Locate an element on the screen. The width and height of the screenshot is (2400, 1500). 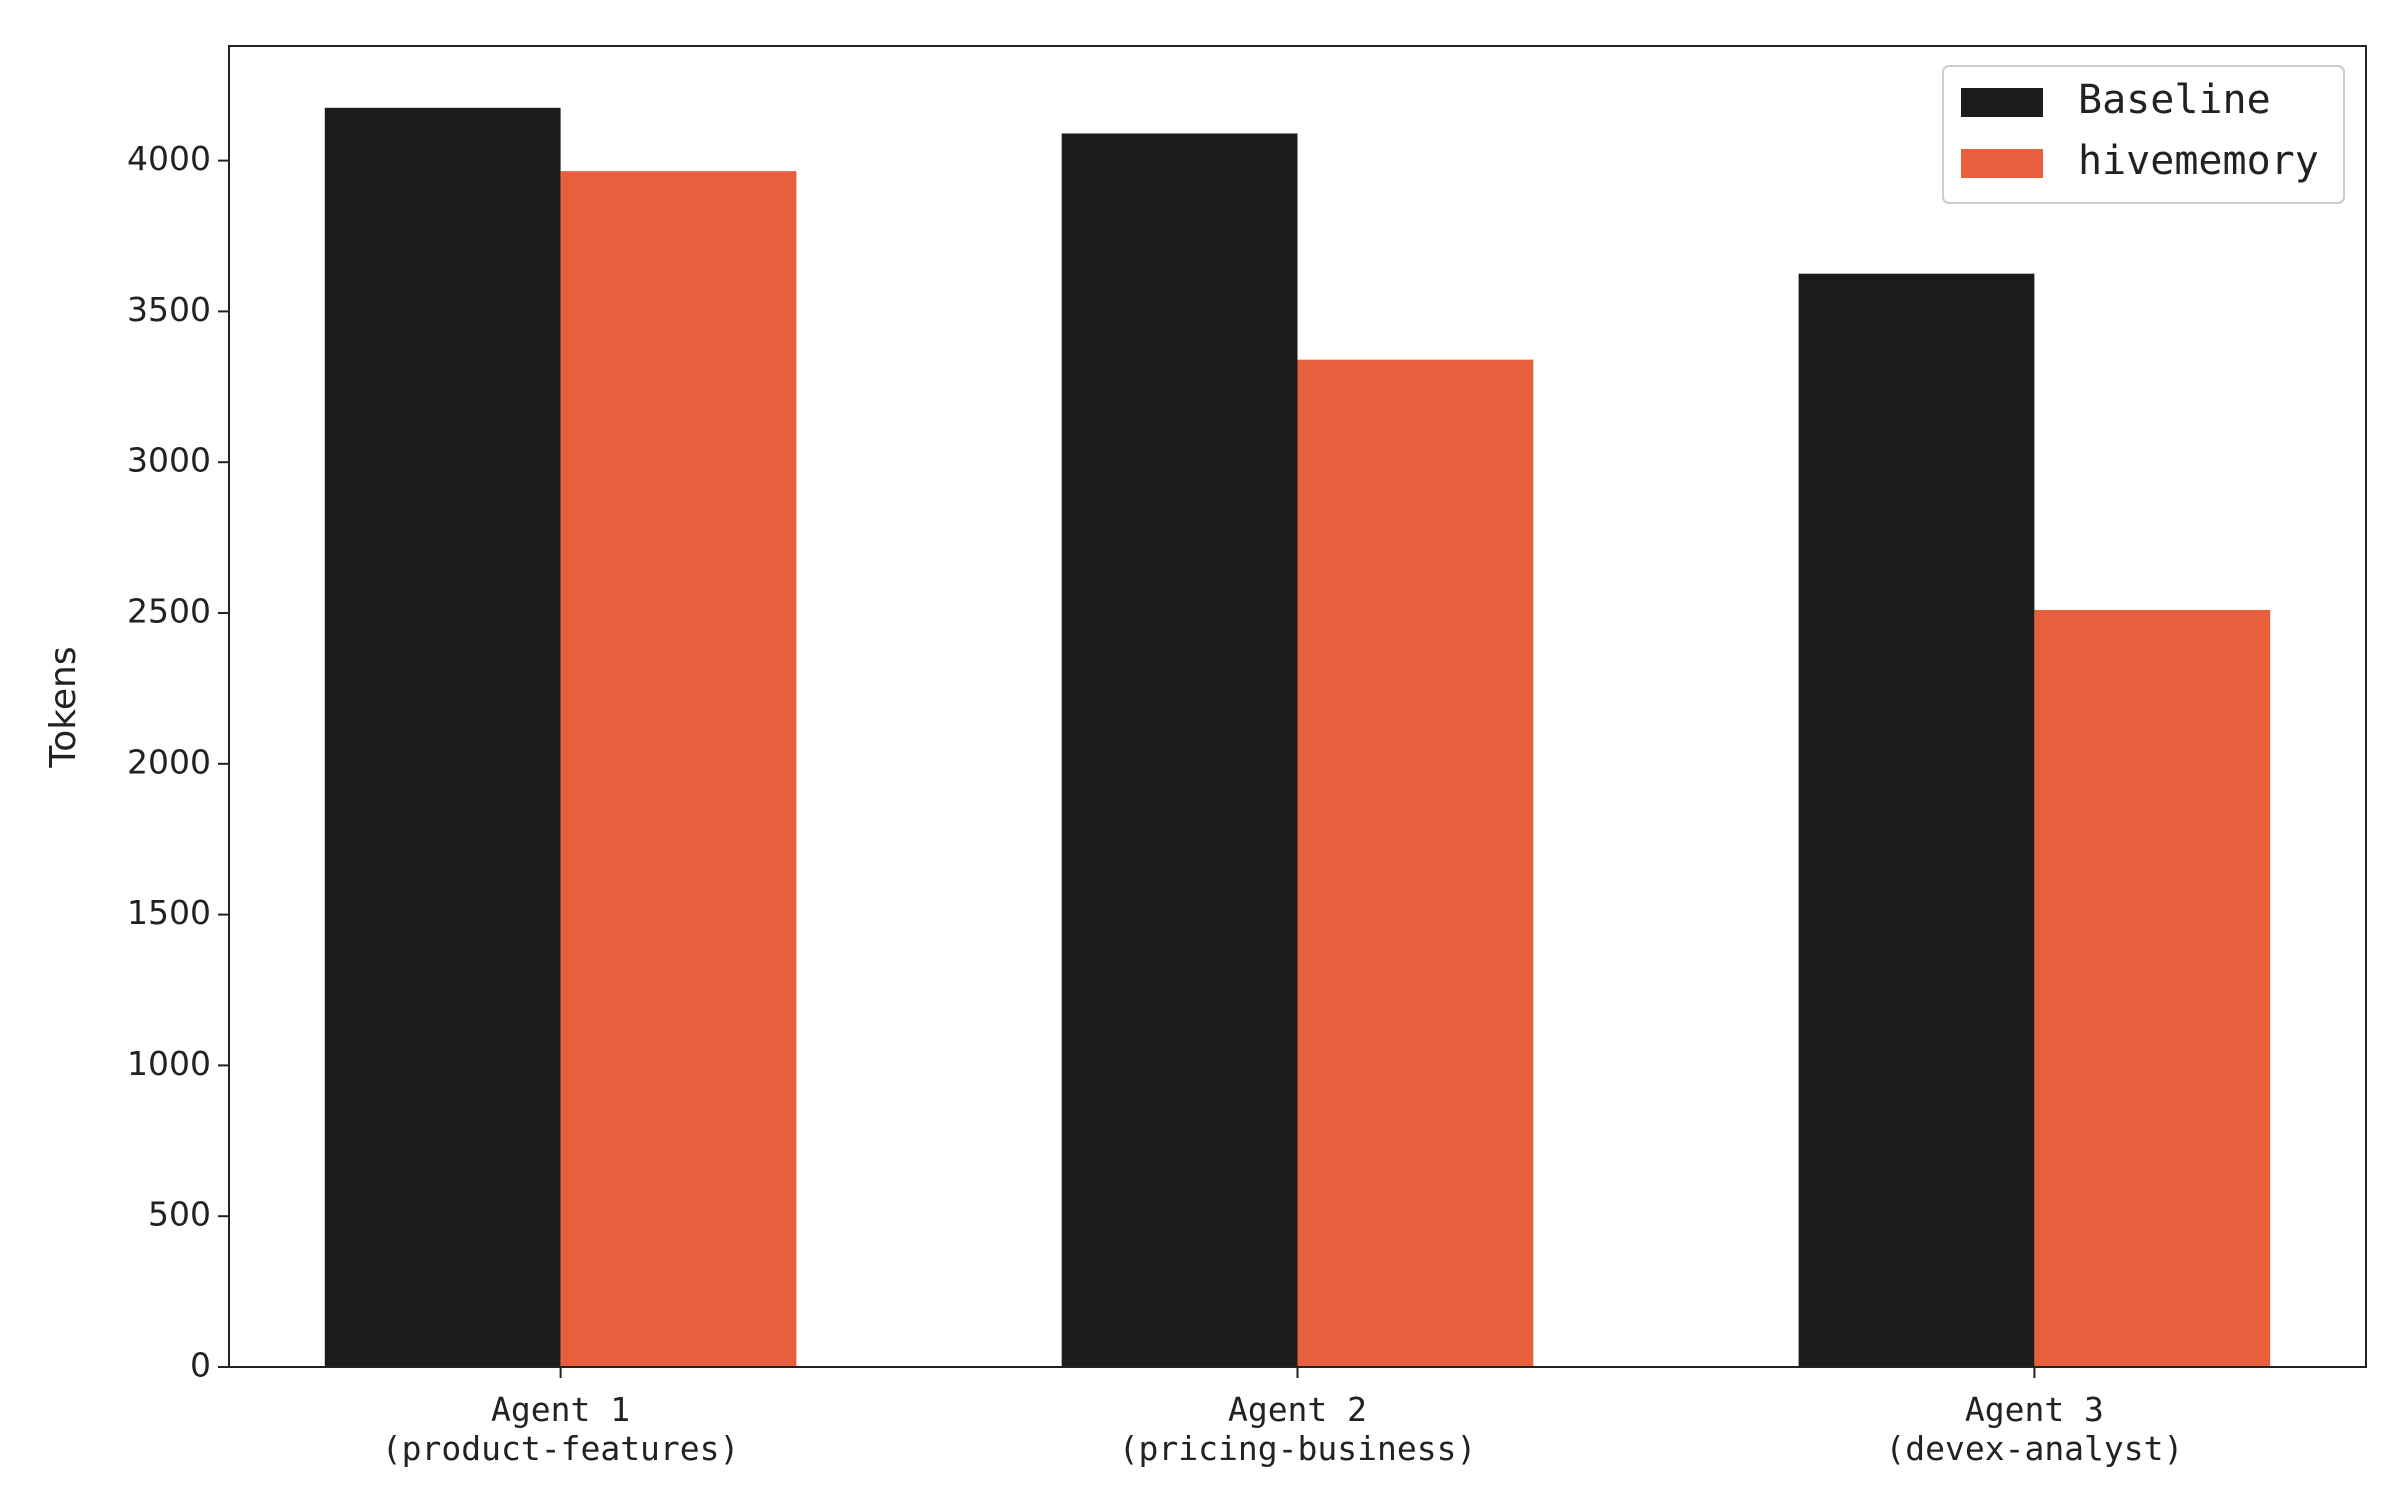
y-tick-label: 0 is located at coordinates (200, 1365).